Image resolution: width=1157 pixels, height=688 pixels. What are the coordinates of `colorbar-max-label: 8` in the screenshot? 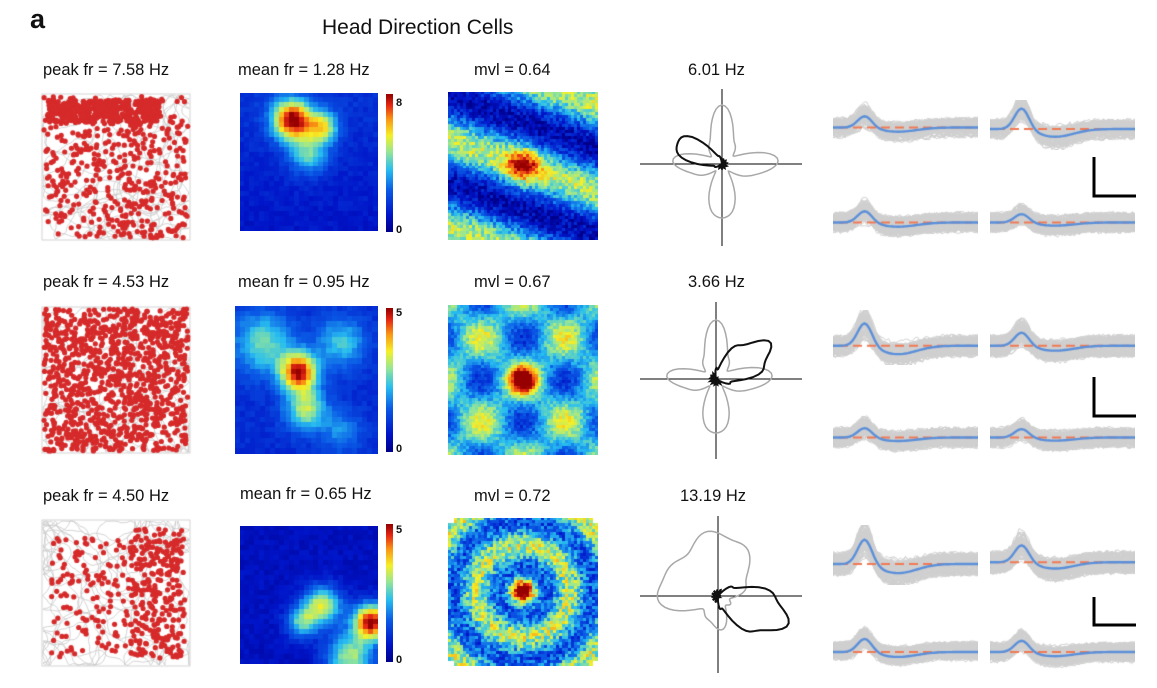 It's located at (399, 103).